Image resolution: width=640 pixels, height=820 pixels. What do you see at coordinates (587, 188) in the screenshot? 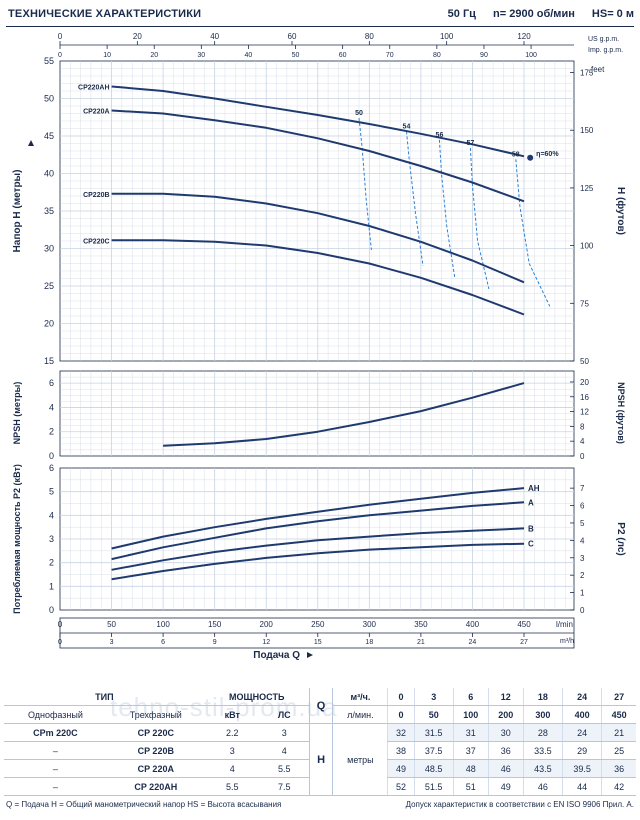
I see `feet-tick-label: 125` at bounding box center [587, 188].